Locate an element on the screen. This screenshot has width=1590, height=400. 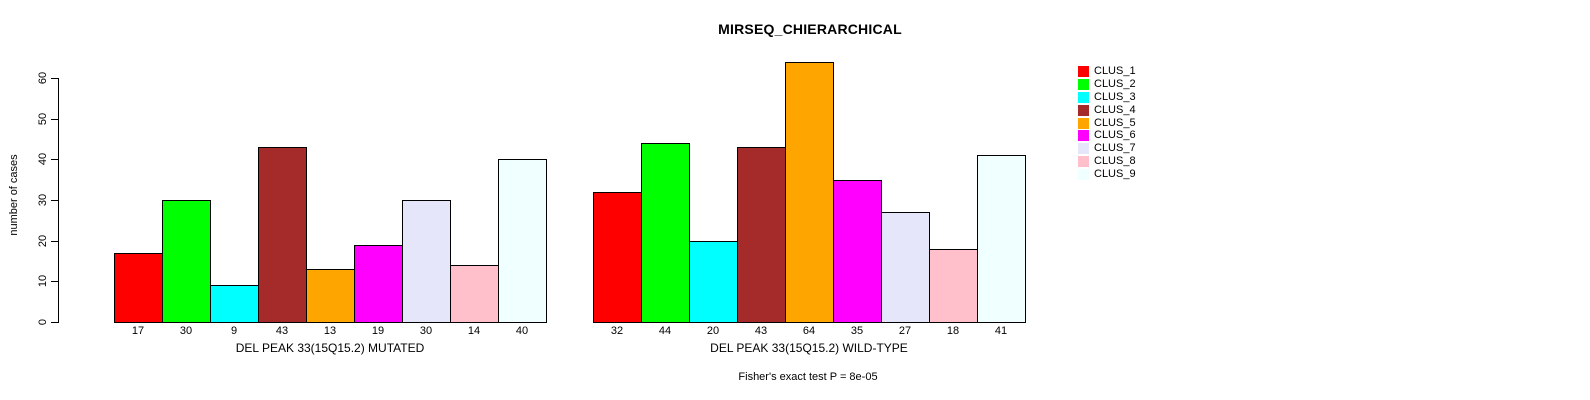
legend-item: CLUS_8 is located at coordinates (1107, 161).